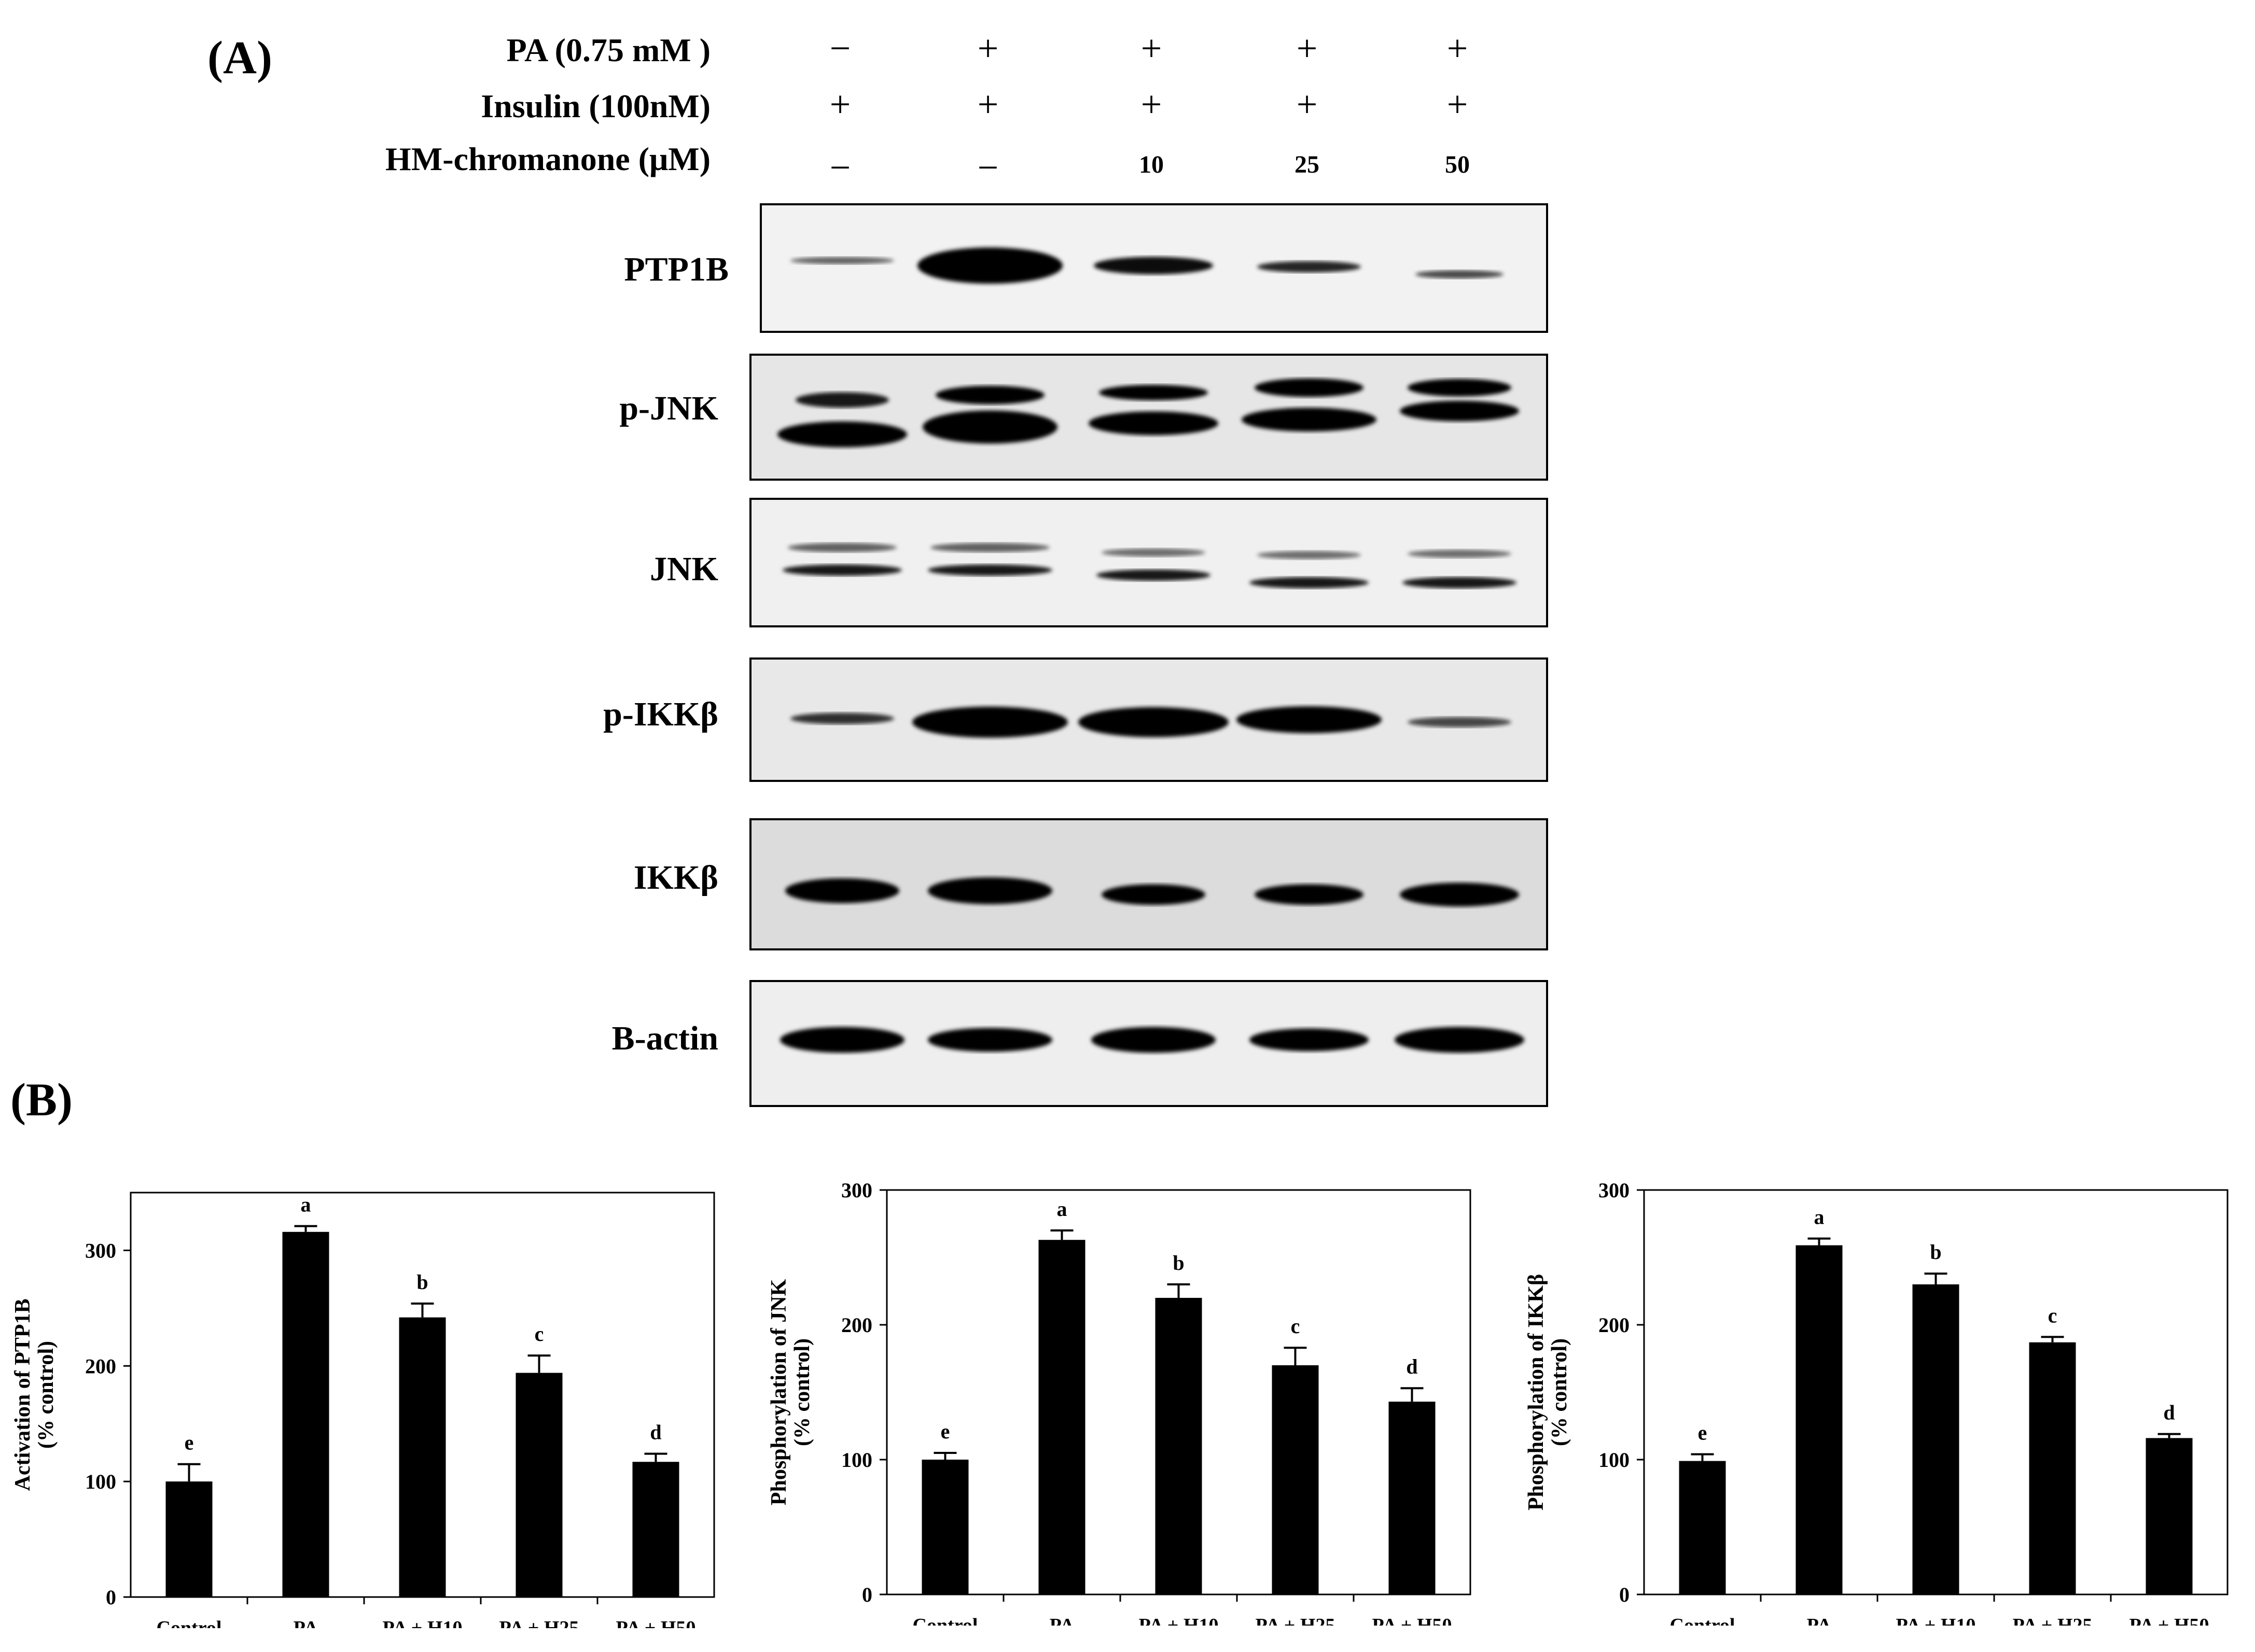 The image size is (2255, 1652). What do you see at coordinates (660, 714) in the screenshot?
I see `blot-label: p-IKKβ` at bounding box center [660, 714].